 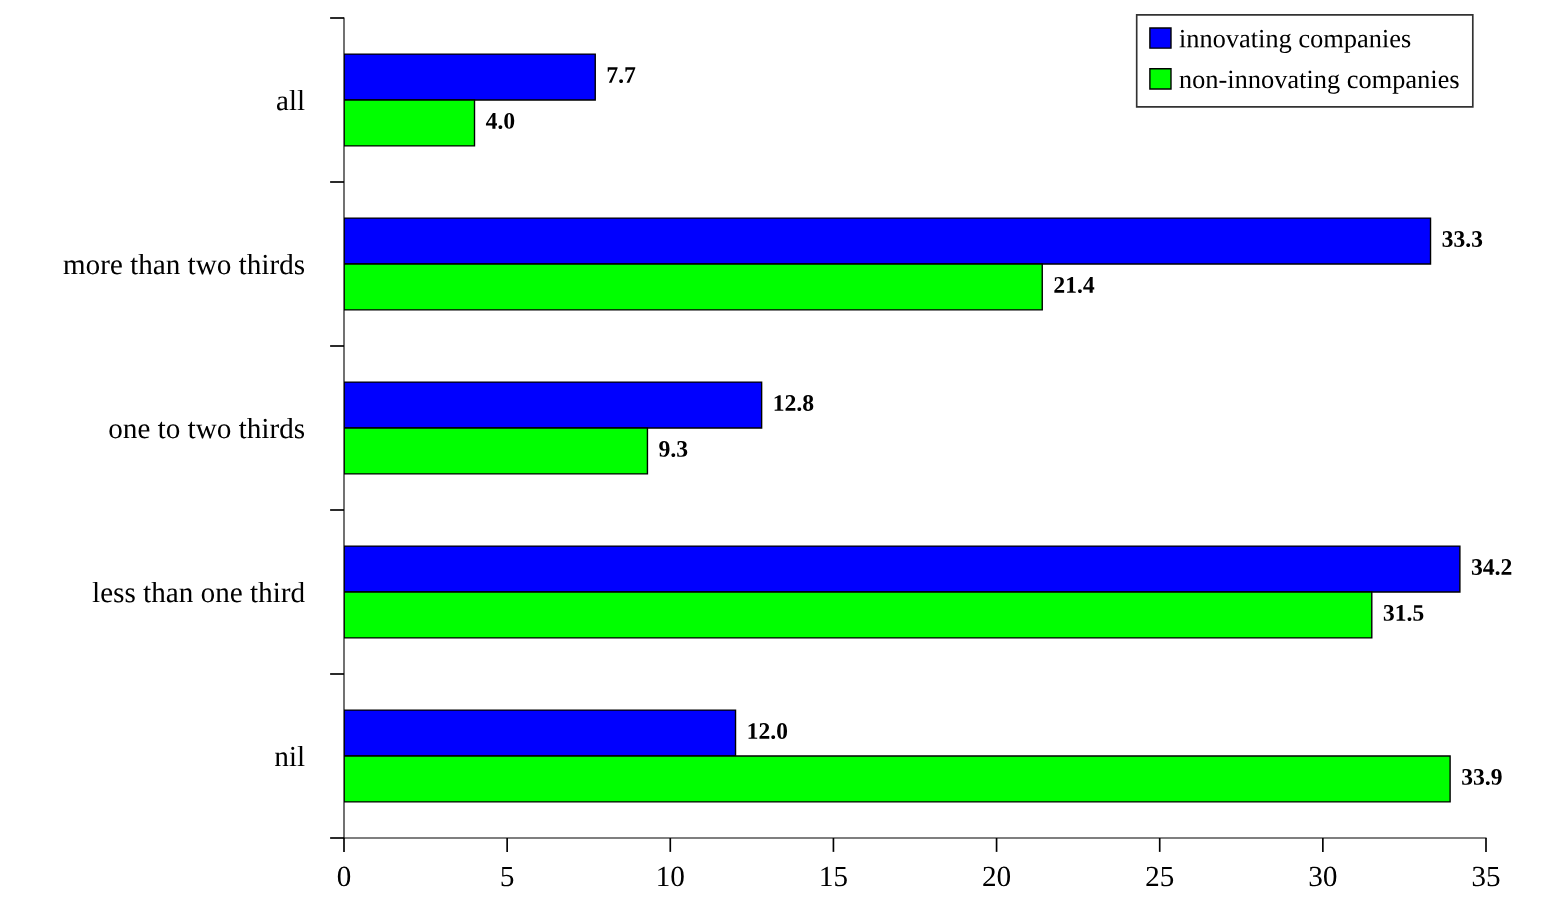 What do you see at coordinates (997, 876) in the screenshot?
I see `x-tick-label: 20` at bounding box center [997, 876].